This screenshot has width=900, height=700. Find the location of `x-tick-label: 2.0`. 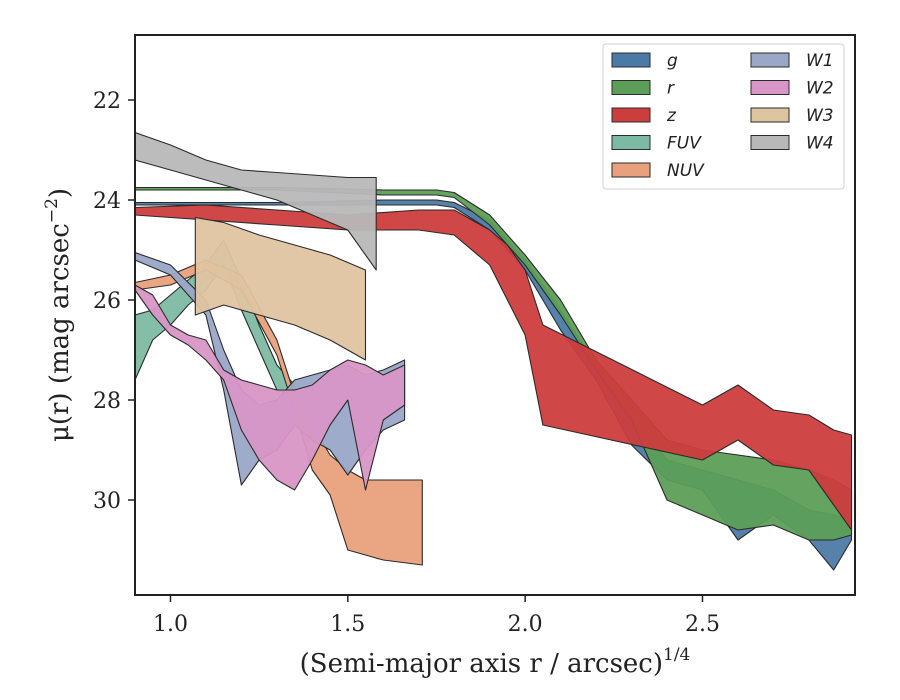

x-tick-label: 2.0 is located at coordinates (525, 624).